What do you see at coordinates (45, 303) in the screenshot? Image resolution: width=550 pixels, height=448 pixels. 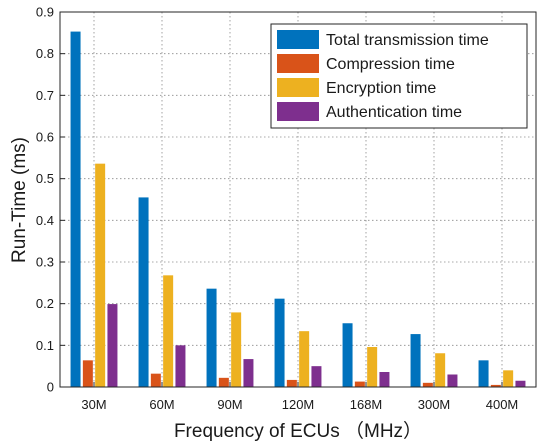 I see `y-tick-label: 0.2` at bounding box center [45, 303].